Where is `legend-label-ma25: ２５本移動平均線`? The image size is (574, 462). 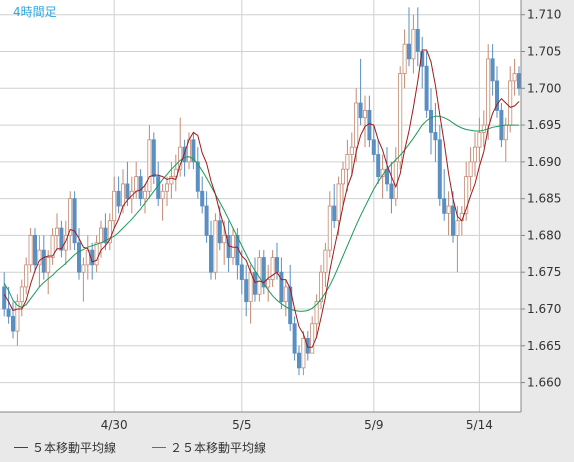 legend-label-ma25: ２５本移動平均線 is located at coordinates (218, 448).